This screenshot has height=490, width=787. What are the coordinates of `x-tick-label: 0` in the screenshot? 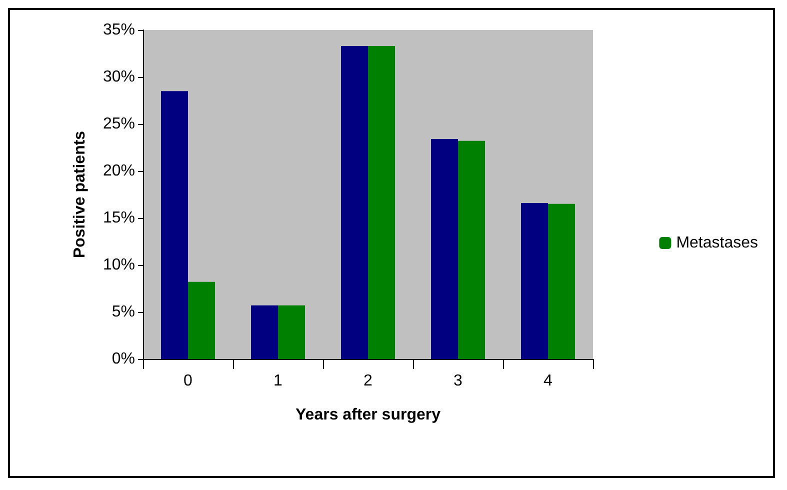 It's located at (188, 381).